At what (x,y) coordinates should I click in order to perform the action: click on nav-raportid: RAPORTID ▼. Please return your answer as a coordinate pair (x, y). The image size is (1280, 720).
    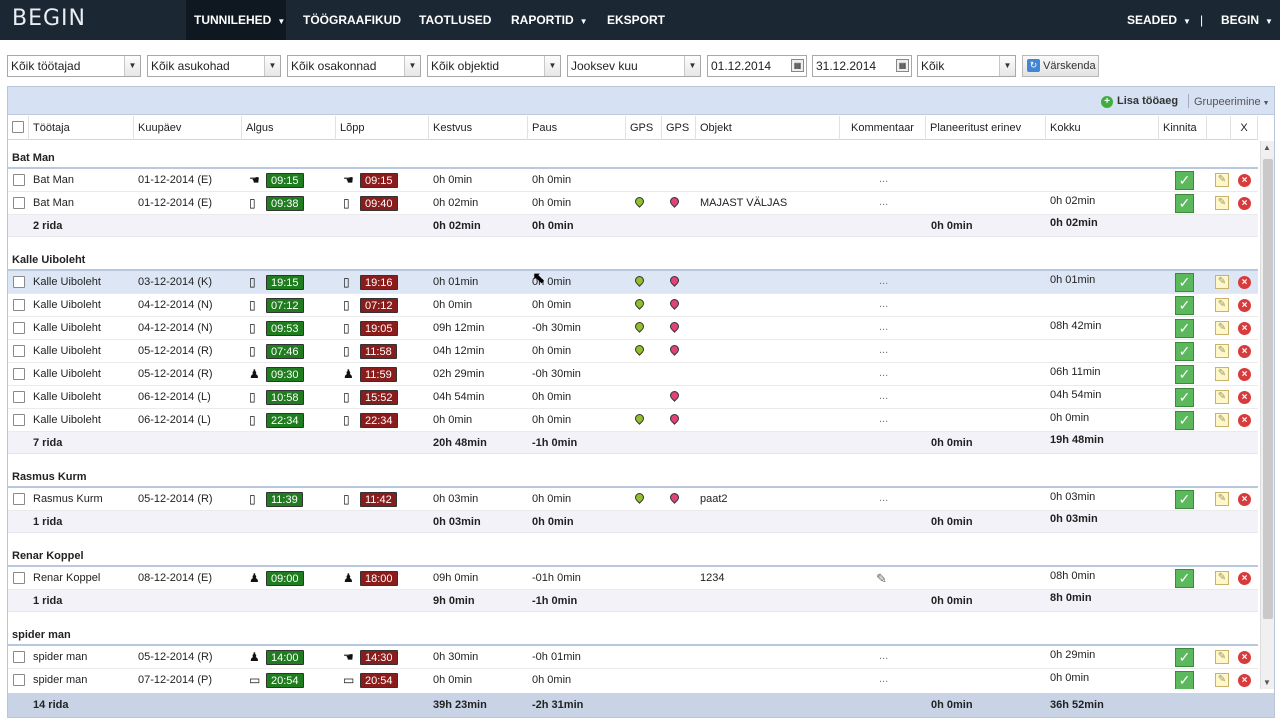
    Looking at the image, I should click on (549, 20).